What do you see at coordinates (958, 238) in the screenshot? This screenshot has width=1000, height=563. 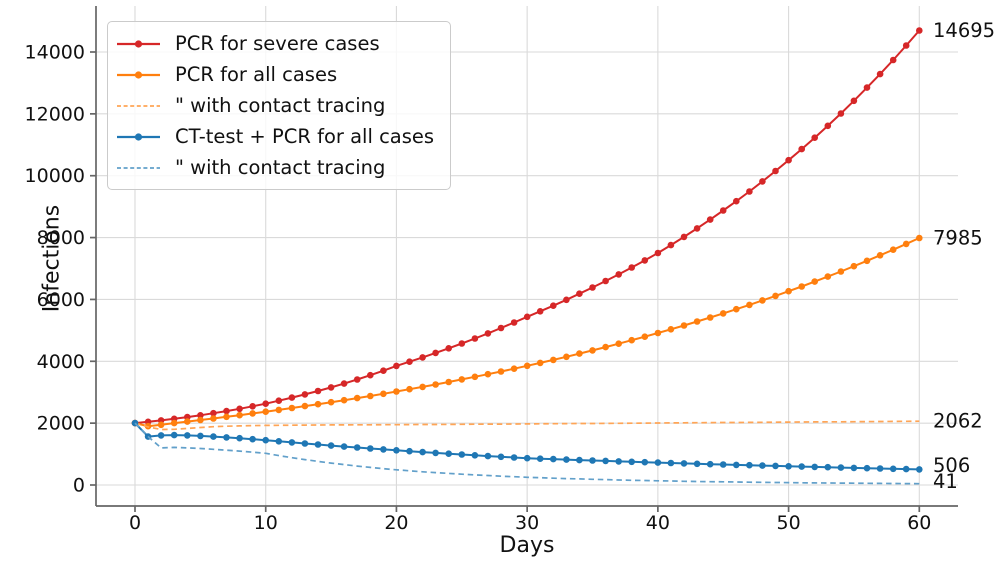 I see `end-value-label: 7985` at bounding box center [958, 238].